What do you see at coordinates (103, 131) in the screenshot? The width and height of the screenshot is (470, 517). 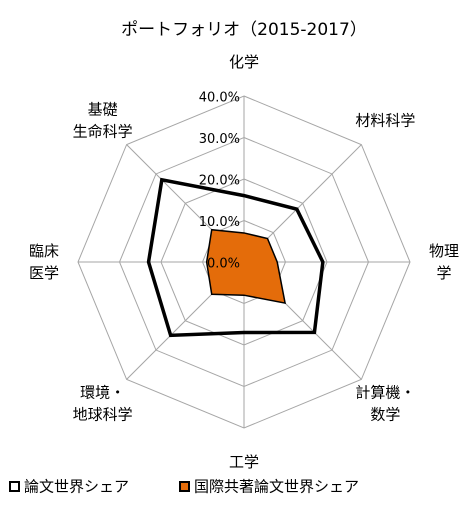 I see `category-label-line: 生命科学` at bounding box center [103, 131].